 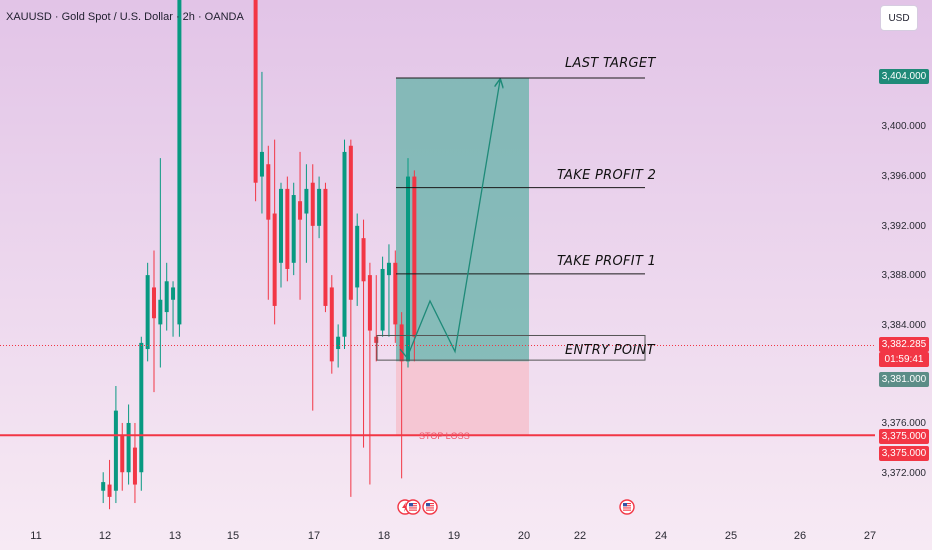 What do you see at coordinates (454, 536) in the screenshot?
I see `time-label: 19` at bounding box center [454, 536].